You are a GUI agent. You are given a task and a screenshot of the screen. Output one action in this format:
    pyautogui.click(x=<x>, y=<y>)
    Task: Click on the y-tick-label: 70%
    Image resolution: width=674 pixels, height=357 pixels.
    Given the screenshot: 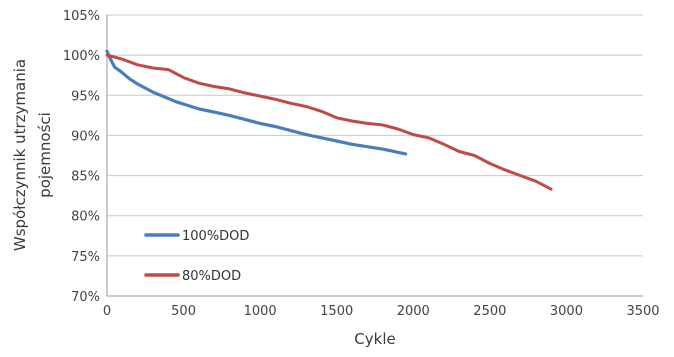 What is the action you would take?
    pyautogui.click(x=85, y=297)
    